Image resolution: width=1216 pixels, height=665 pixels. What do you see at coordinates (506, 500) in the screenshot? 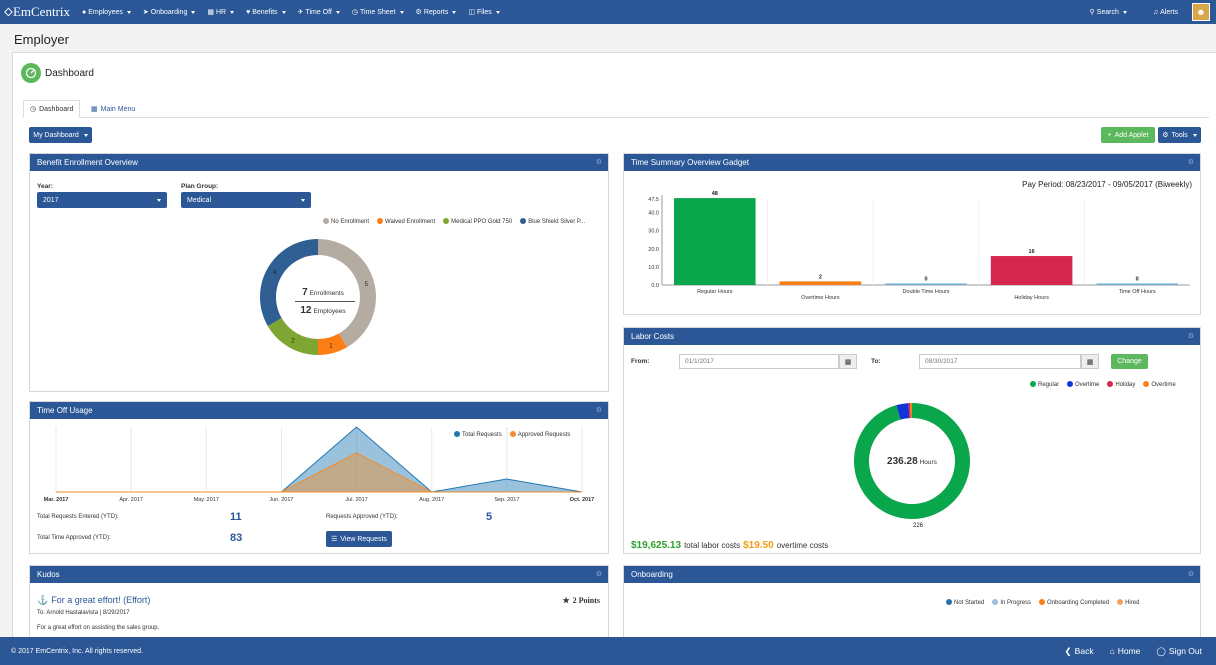
I see `x-tick-label: Sep. 2017` at bounding box center [506, 500].